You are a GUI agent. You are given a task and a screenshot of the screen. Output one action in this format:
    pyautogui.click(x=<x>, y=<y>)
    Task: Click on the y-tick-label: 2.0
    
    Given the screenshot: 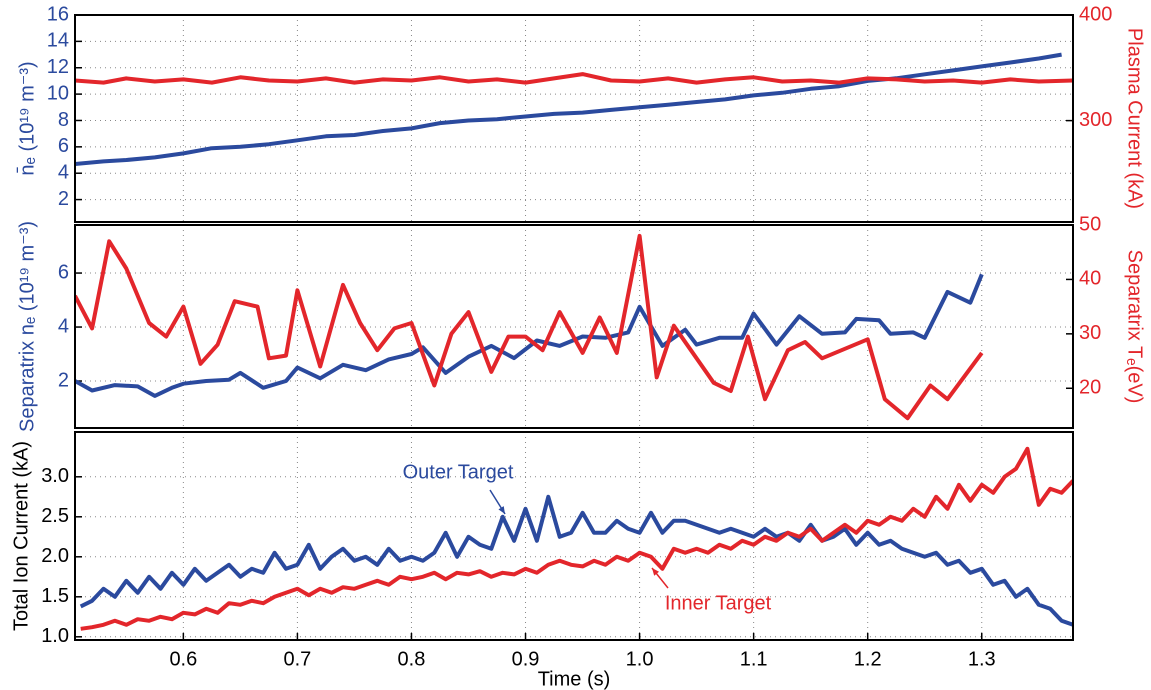 What is the action you would take?
    pyautogui.click(x=55, y=556)
    